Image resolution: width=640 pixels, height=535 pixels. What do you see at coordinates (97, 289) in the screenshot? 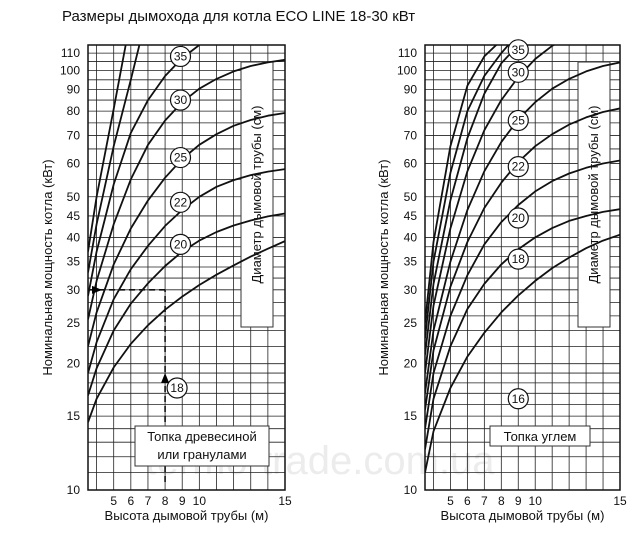
I see `example-arrow-left` at bounding box center [97, 289].